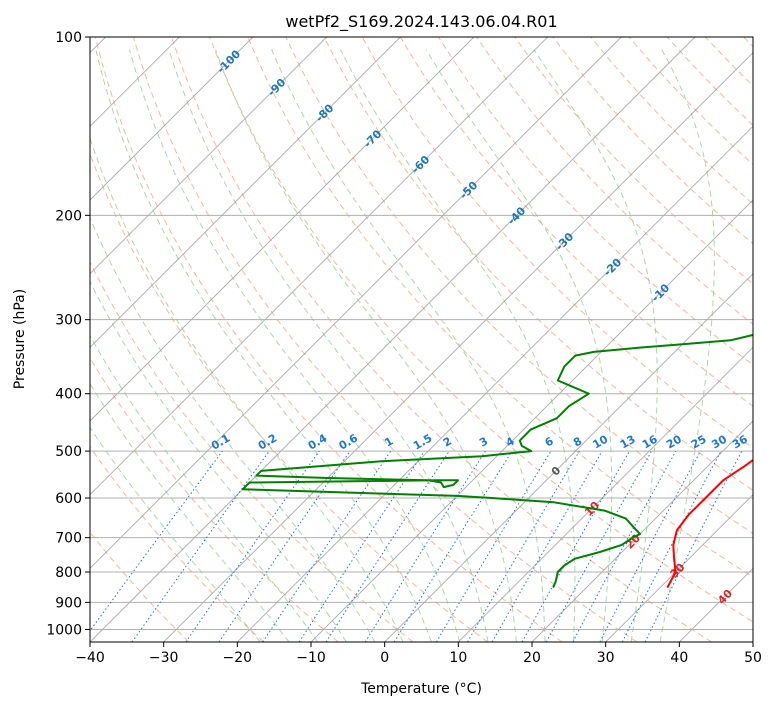  I want to click on y-tick-label: 100, so click(68, 38).